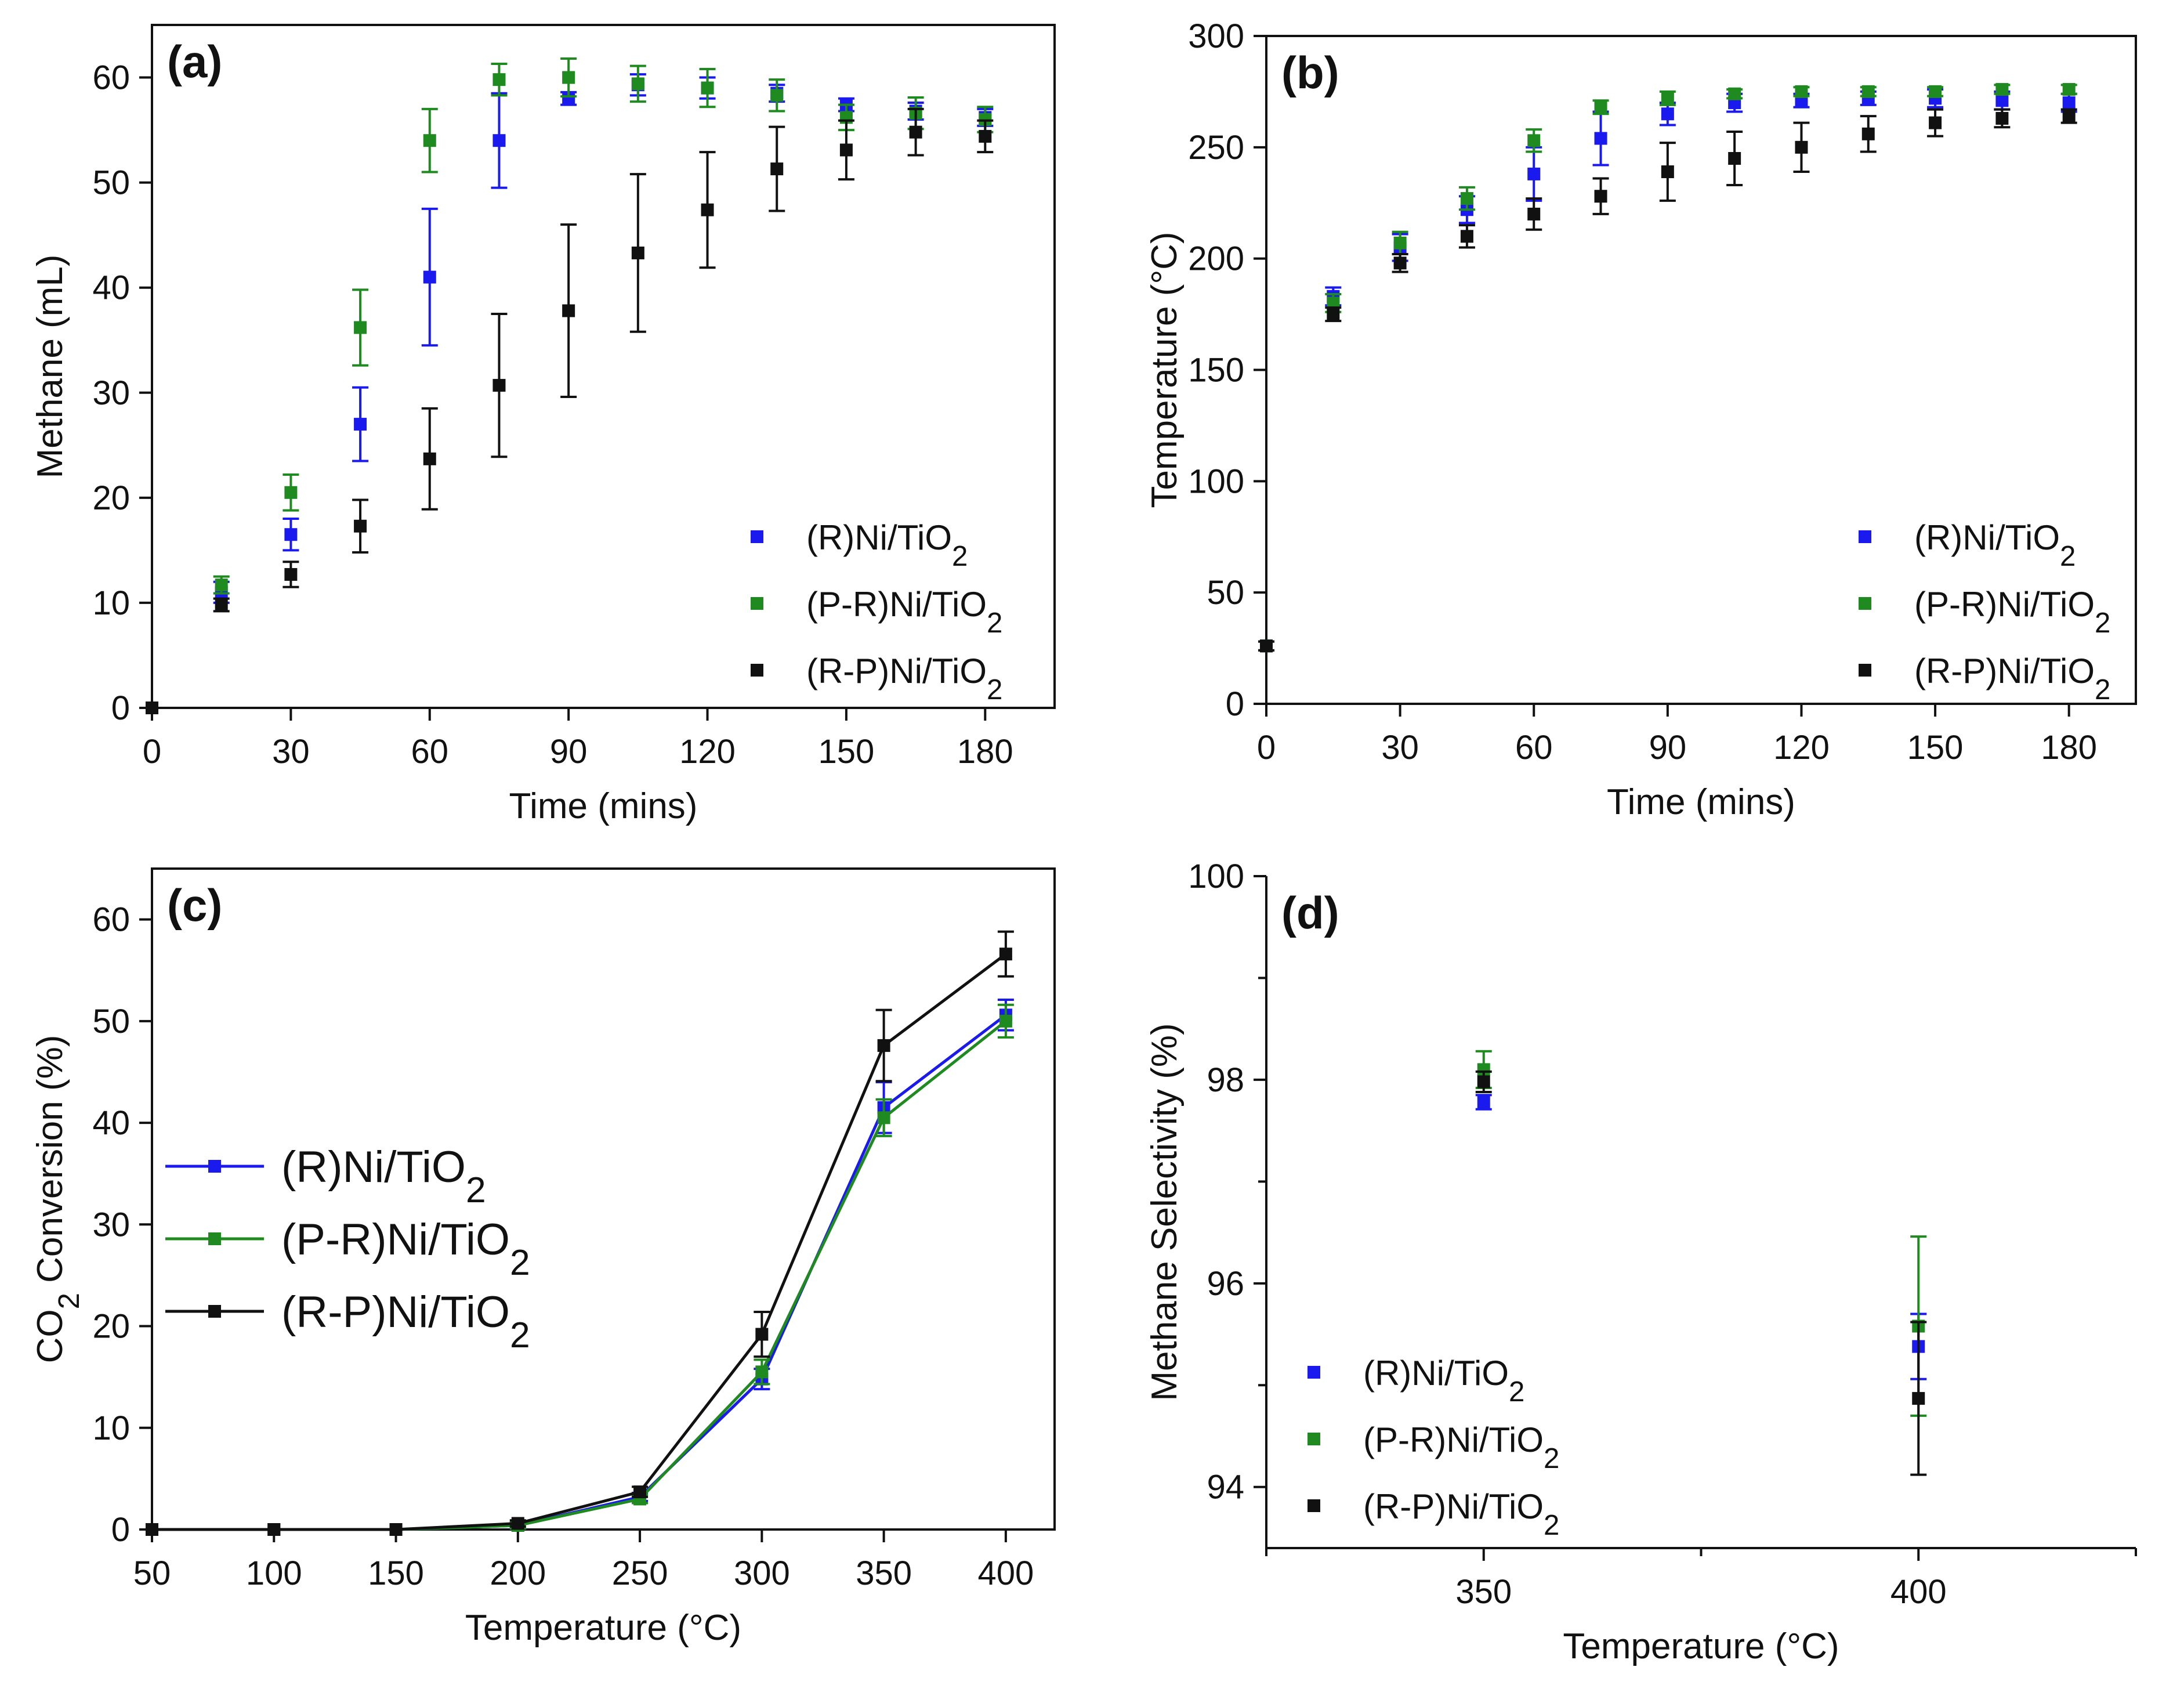 Image resolution: width=2184 pixels, height=1685 pixels. What do you see at coordinates (274, 1573) in the screenshot?
I see `x-tick-label: 100` at bounding box center [274, 1573].